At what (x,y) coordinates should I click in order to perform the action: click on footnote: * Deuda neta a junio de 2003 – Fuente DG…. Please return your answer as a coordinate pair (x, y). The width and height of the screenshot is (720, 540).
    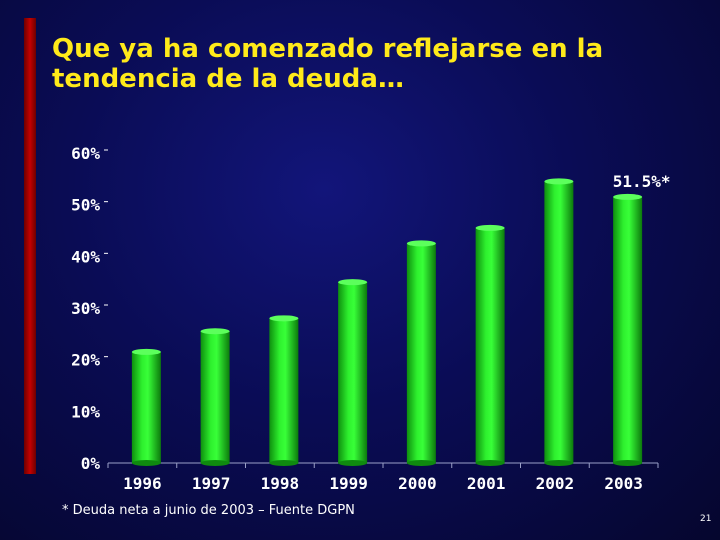
    Looking at the image, I should click on (208, 510).